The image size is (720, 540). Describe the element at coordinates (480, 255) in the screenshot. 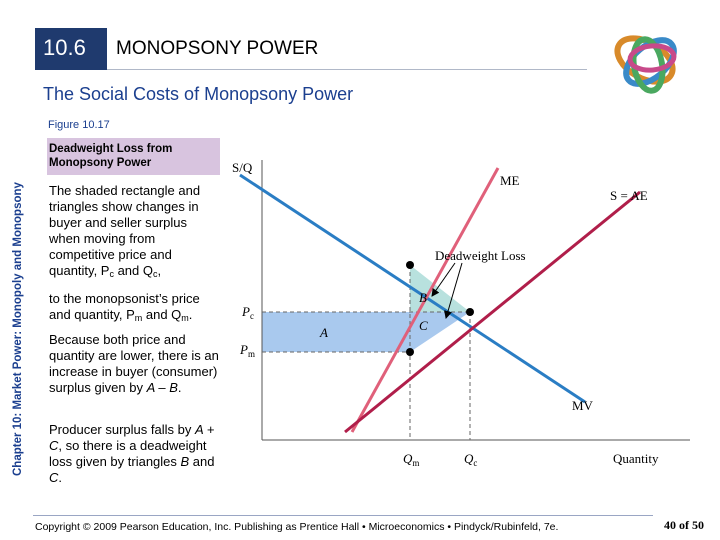

I see `deadweight-loss-label: Deadweight Loss` at that location.